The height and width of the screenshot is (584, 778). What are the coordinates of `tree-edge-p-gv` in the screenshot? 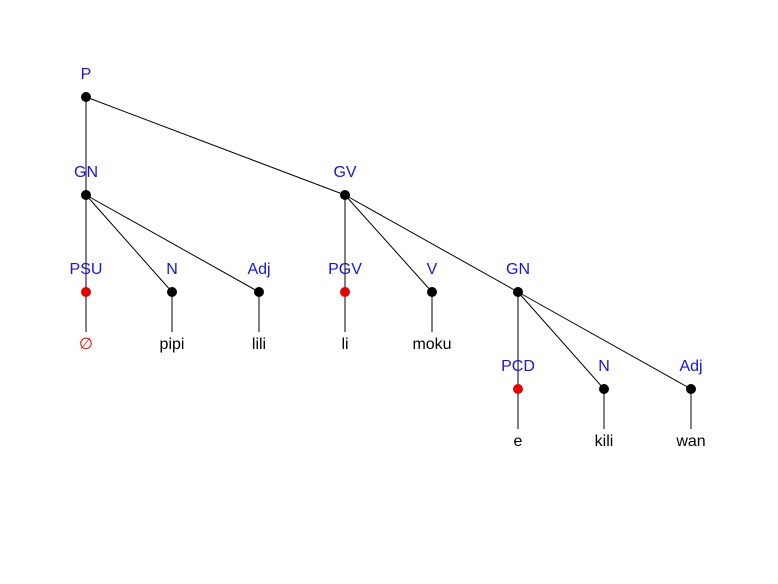 It's located at (215, 146).